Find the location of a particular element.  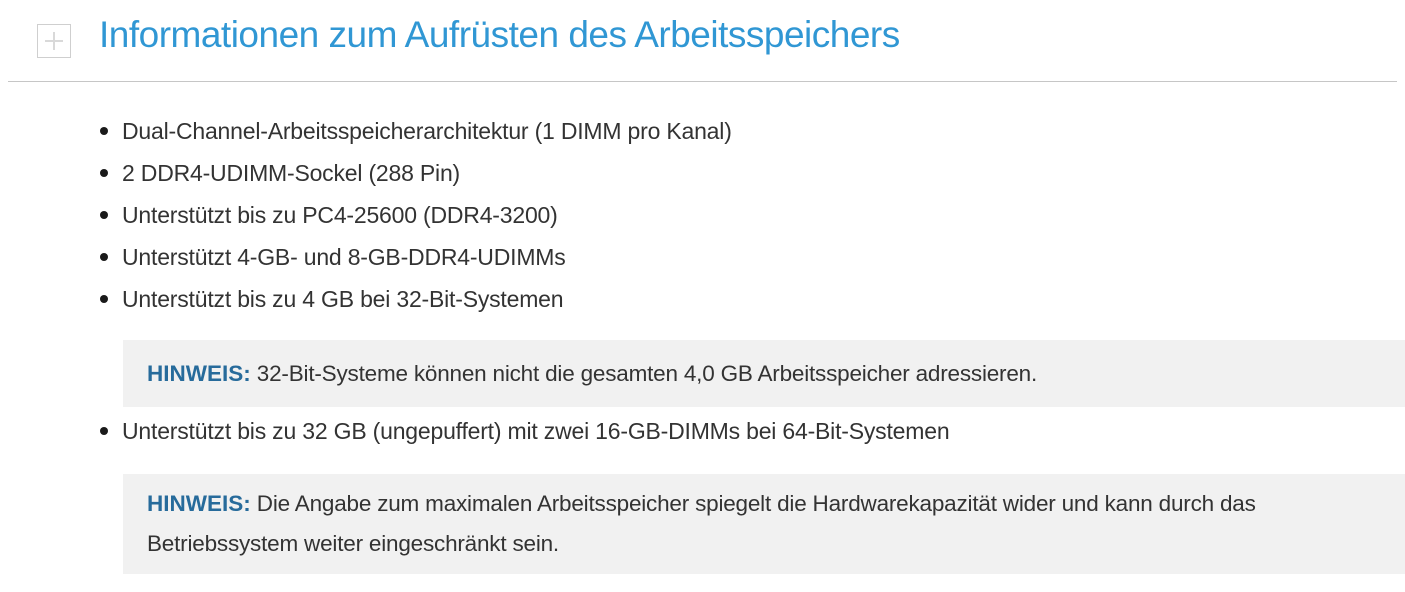

list-item-text: Unterstützt bis zu PC4-25600 (DDR4-3200) is located at coordinates (340, 215).